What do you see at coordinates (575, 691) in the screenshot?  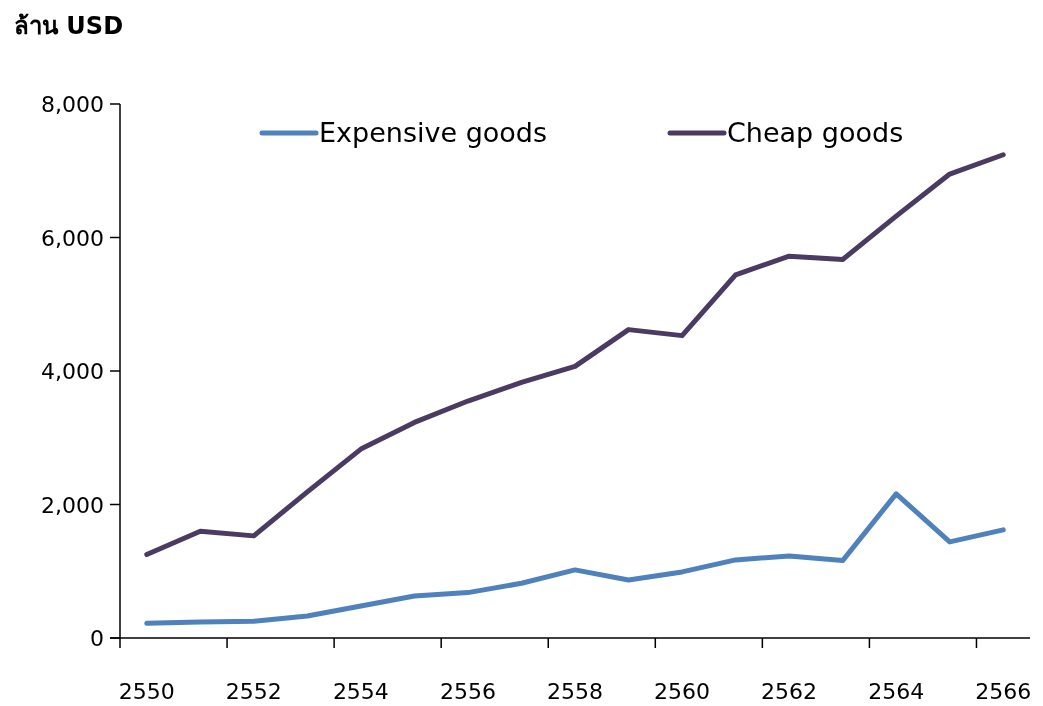 I see `x-tick-label: 2558` at bounding box center [575, 691].